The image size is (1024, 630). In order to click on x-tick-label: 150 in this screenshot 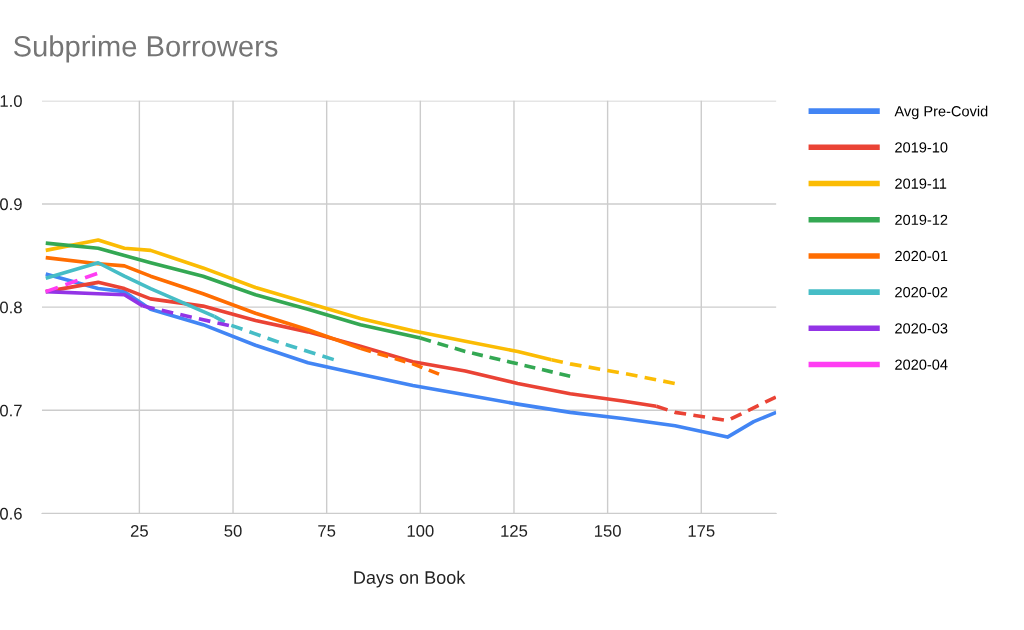, I will do `click(607, 531)`.